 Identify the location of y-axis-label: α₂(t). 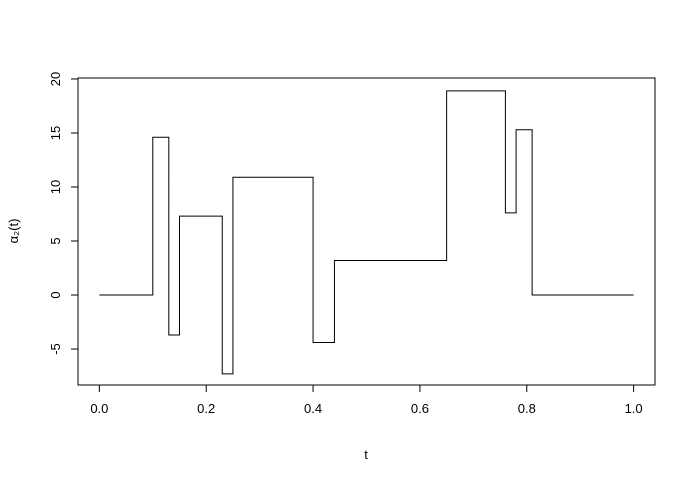
(13, 231).